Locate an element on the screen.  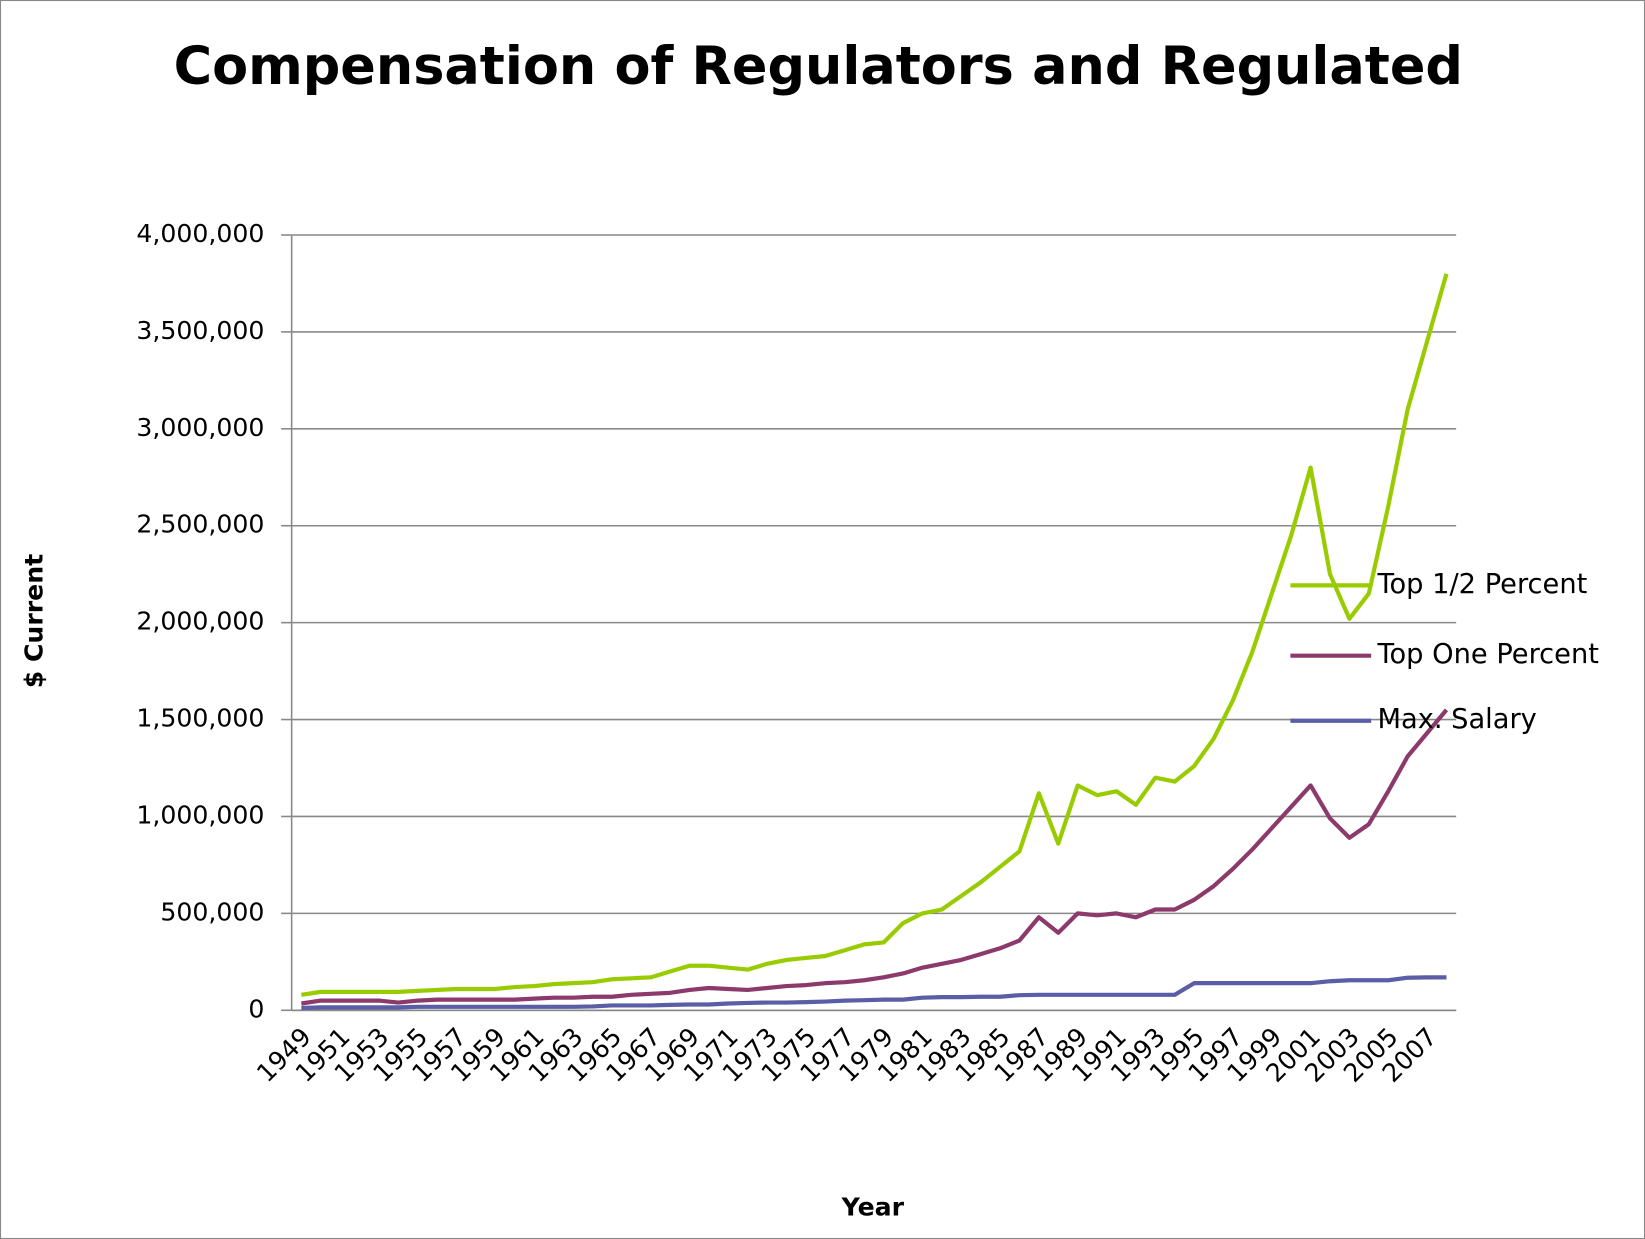
series-line is located at coordinates (874, 993).